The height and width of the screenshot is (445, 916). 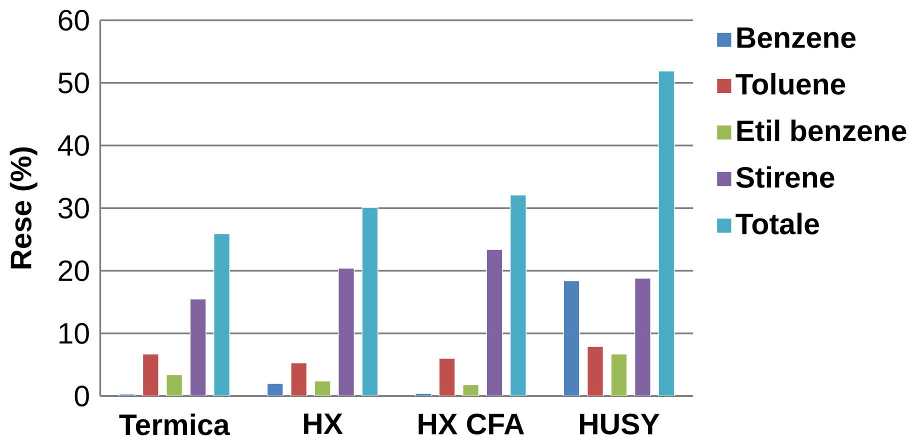 What do you see at coordinates (785, 177) in the screenshot?
I see `legend-label: Stirene` at bounding box center [785, 177].